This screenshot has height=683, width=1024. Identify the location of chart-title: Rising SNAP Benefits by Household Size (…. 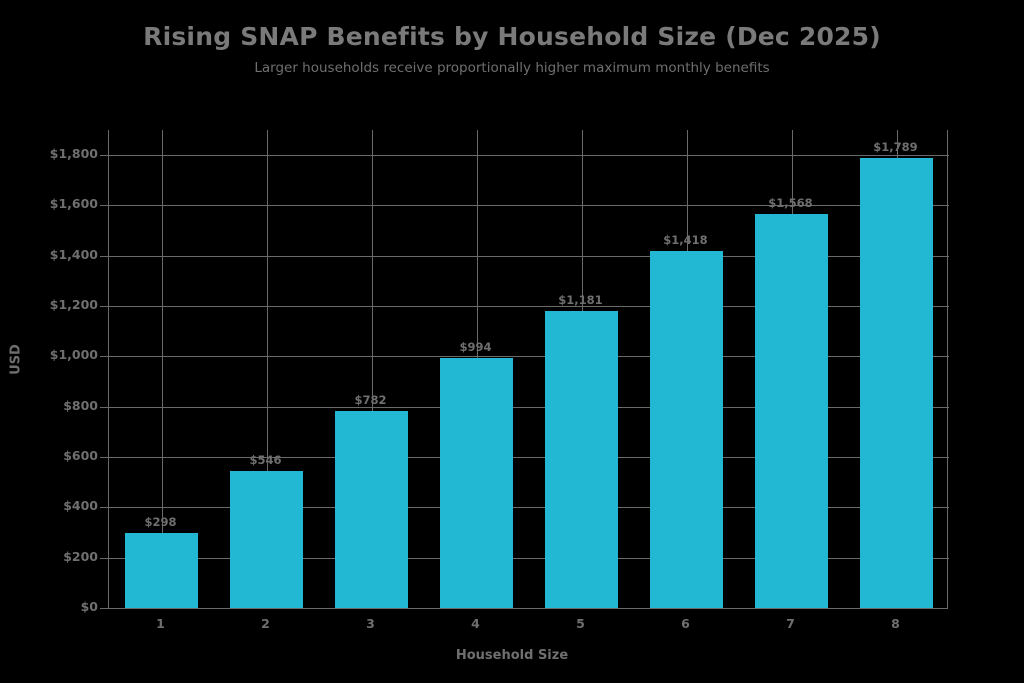
(512, 36).